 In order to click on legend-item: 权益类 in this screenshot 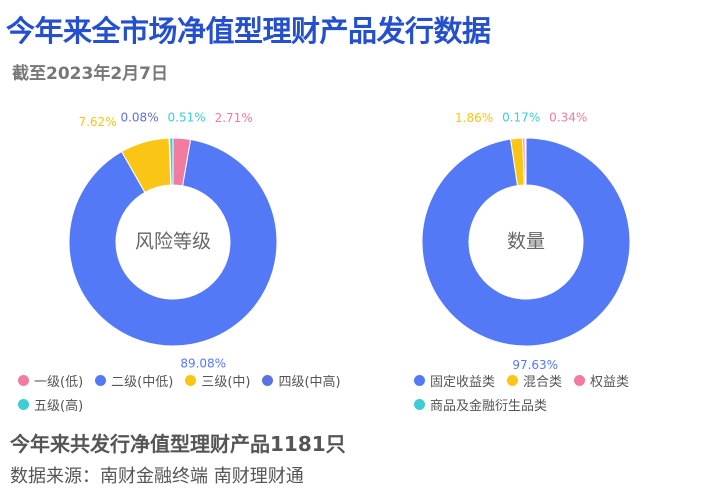, I will do `click(602, 381)`.